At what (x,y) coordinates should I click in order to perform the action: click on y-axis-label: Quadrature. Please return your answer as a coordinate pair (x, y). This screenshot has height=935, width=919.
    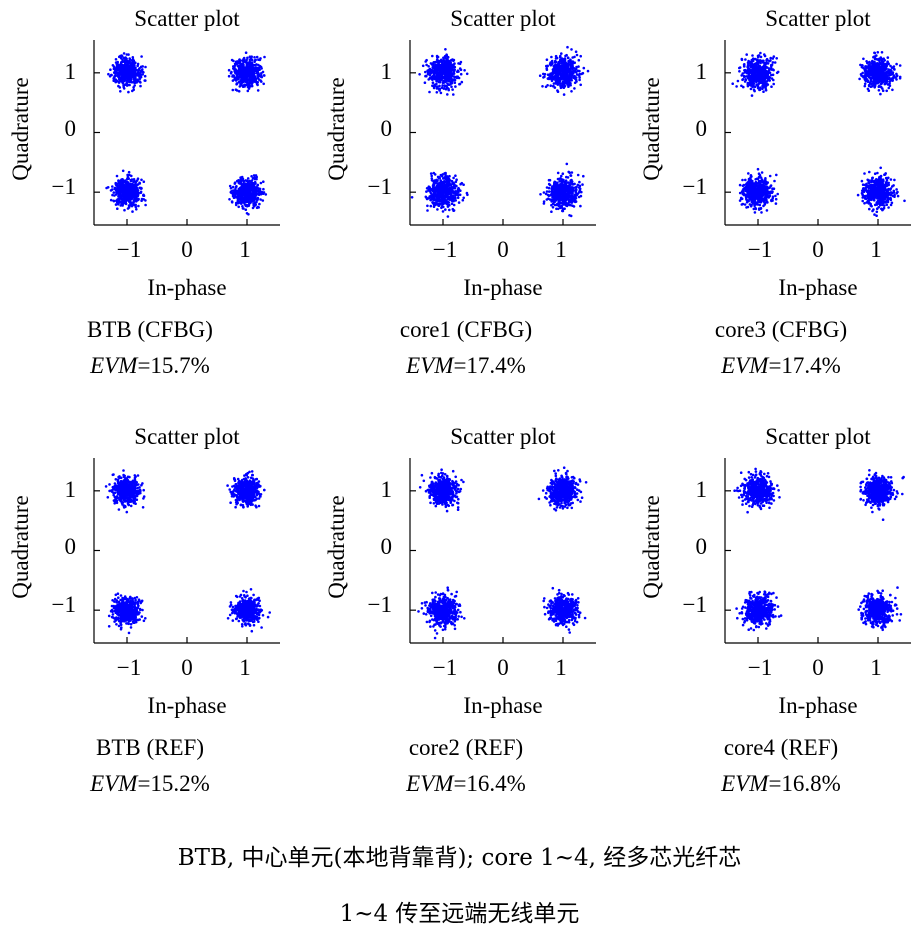
    Looking at the image, I should click on (336, 128).